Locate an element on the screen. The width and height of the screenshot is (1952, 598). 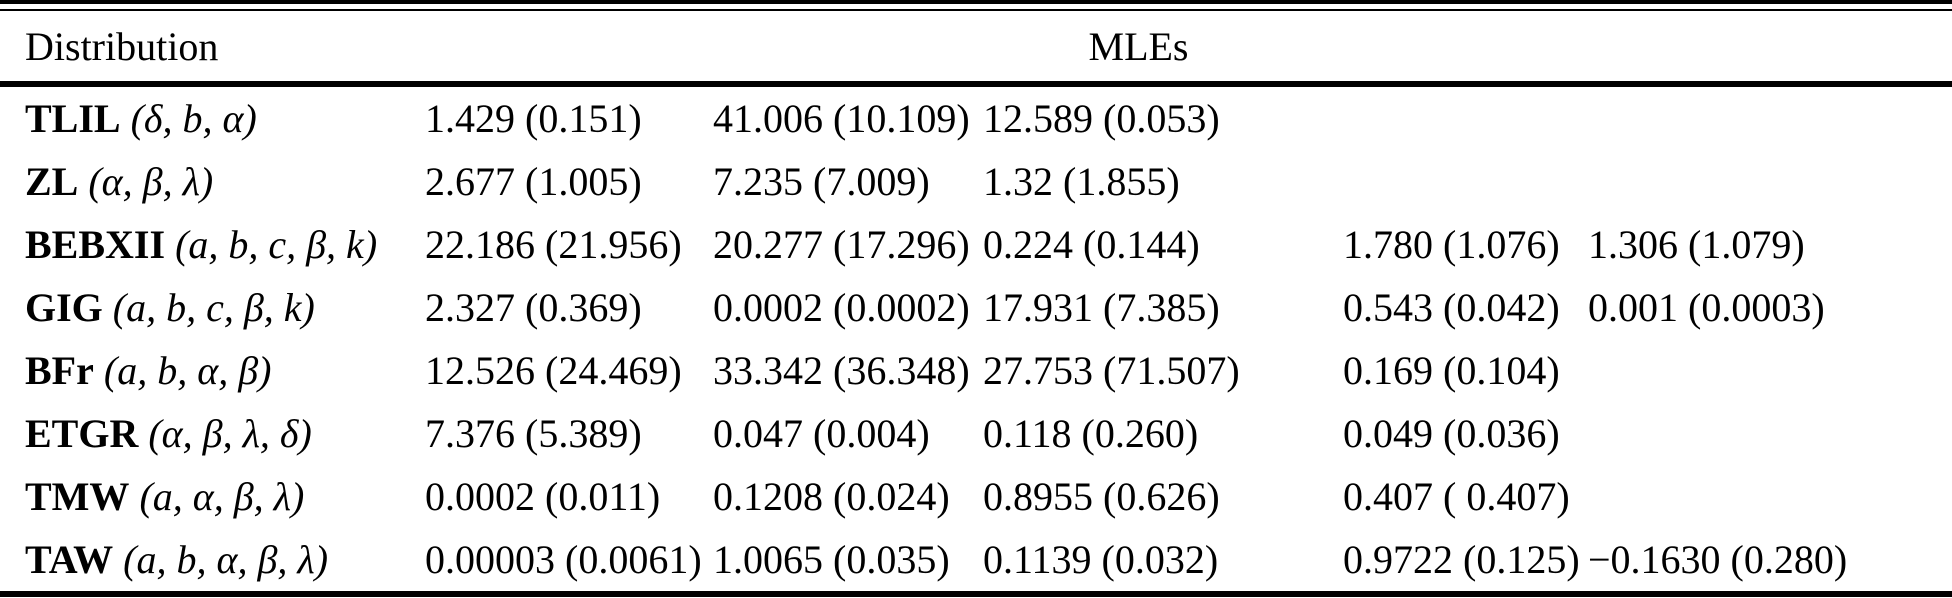
distribution-column-header: Distribution is located at coordinates (122, 46).